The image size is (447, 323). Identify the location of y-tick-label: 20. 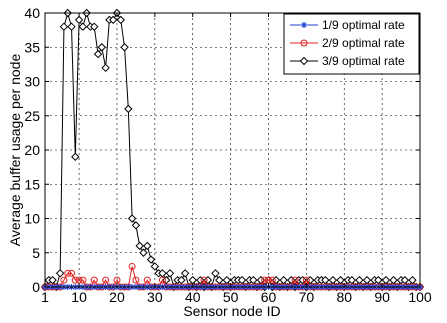
(32, 150).